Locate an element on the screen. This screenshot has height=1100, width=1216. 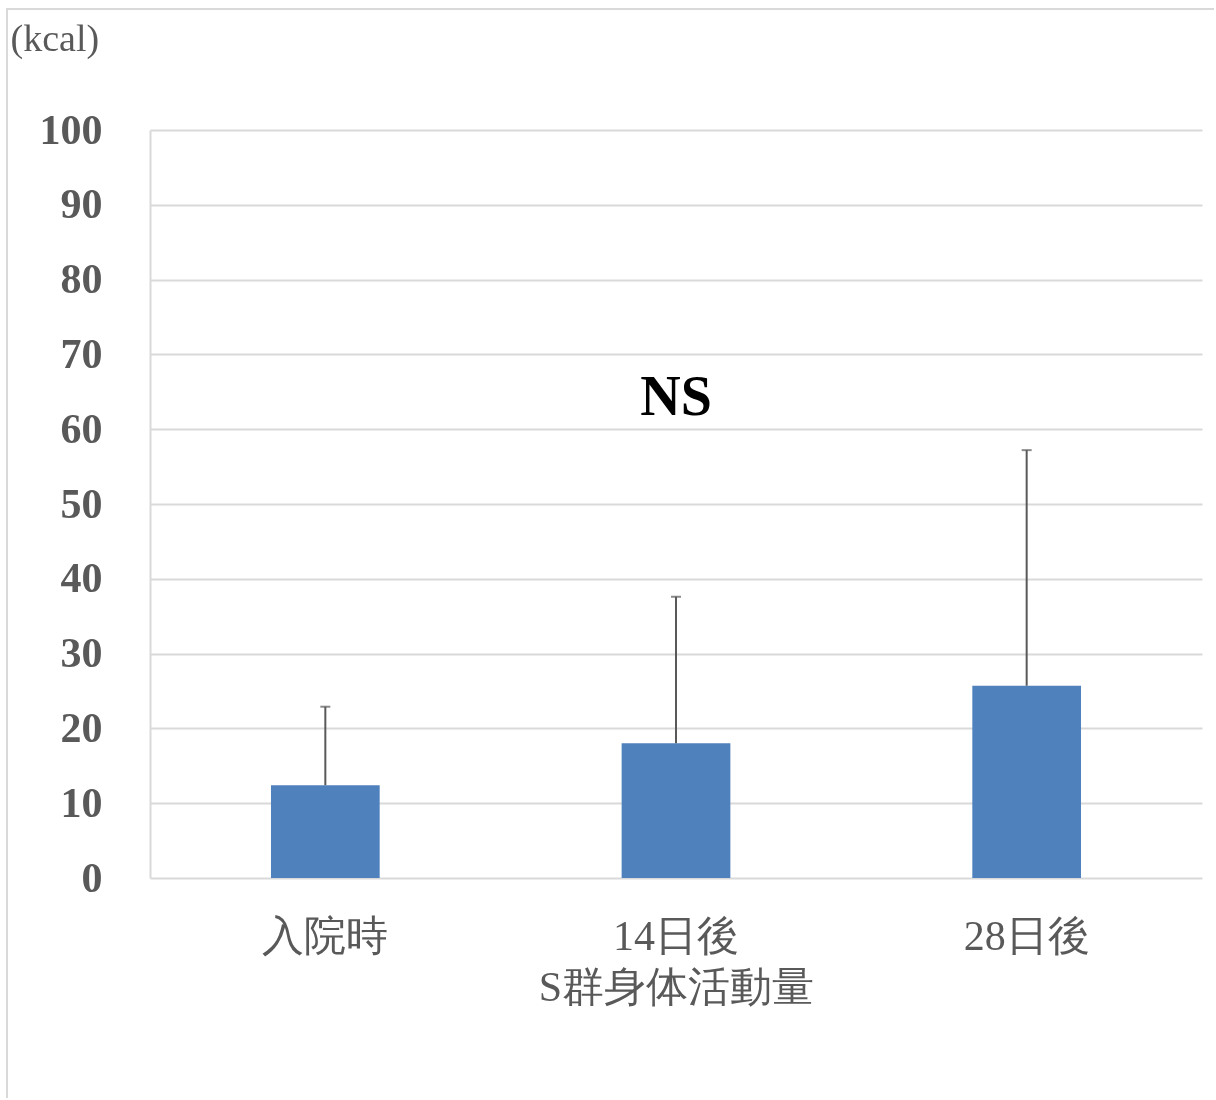
x-tick-label: 入院時 is located at coordinates (325, 935).